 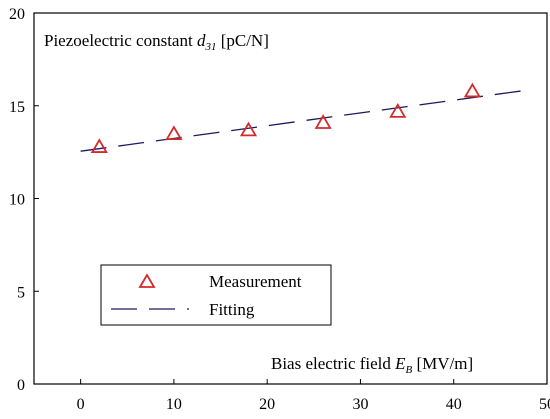 I want to click on legend-label-fitting: Fitting, so click(x=232, y=309).